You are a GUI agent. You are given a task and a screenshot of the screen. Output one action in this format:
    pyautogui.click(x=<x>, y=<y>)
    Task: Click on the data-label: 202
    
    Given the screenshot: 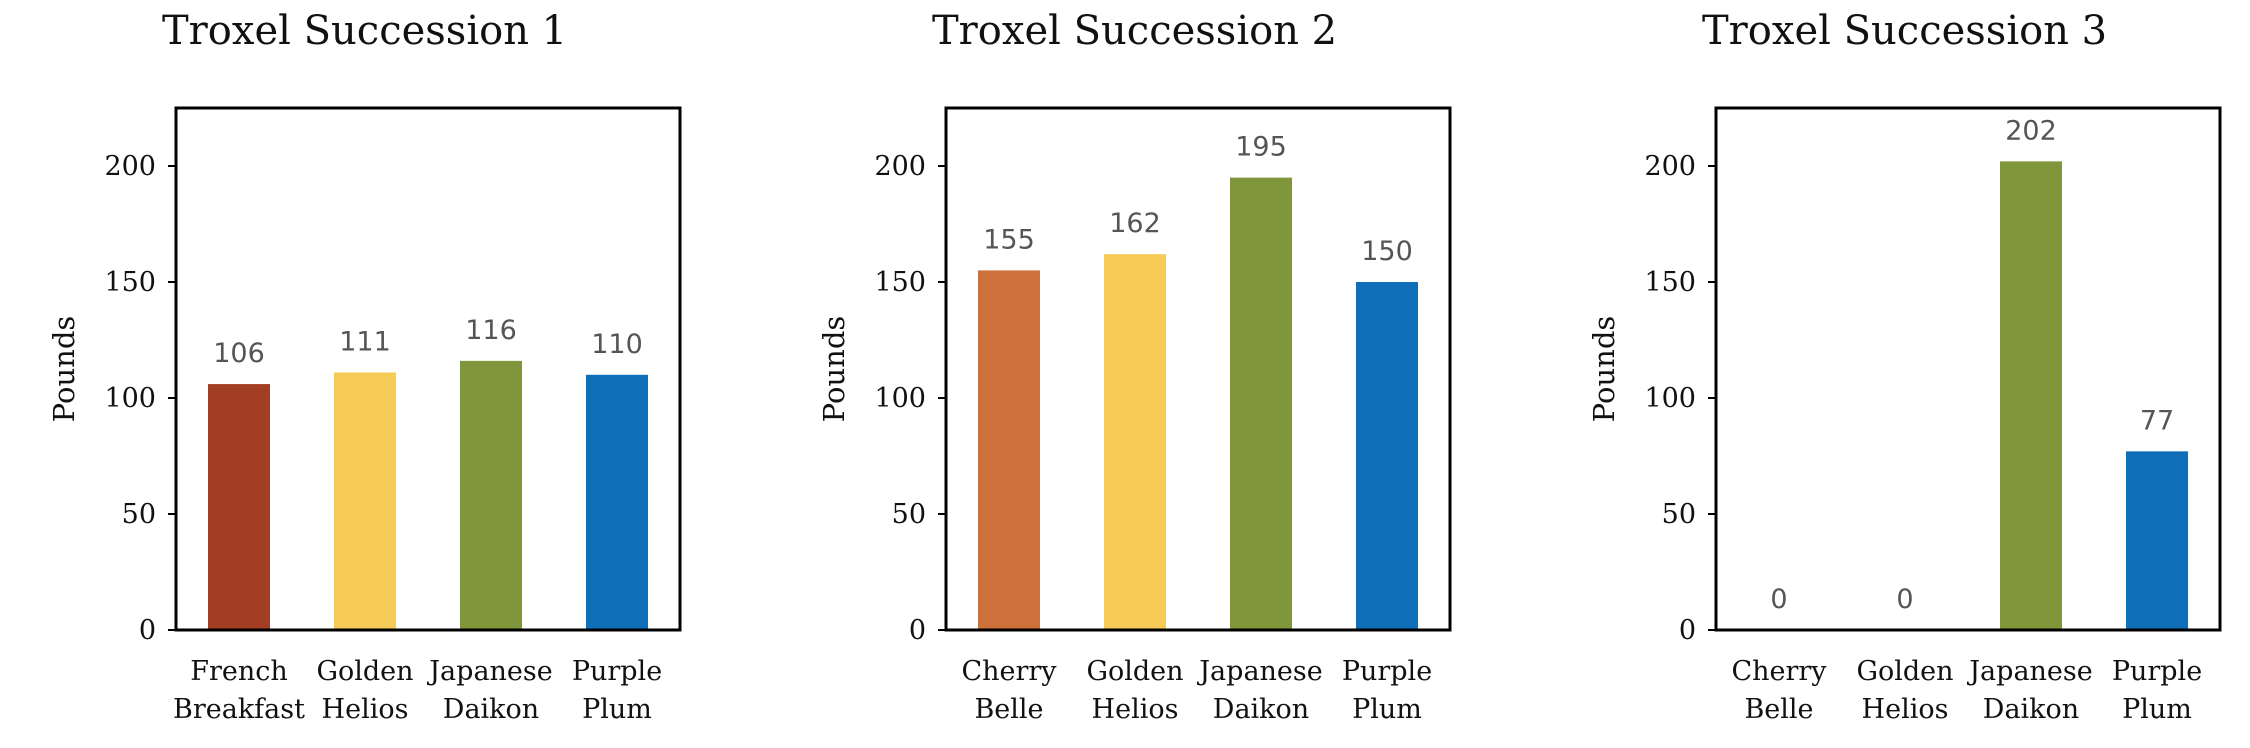 What is the action you would take?
    pyautogui.click(x=2031, y=130)
    